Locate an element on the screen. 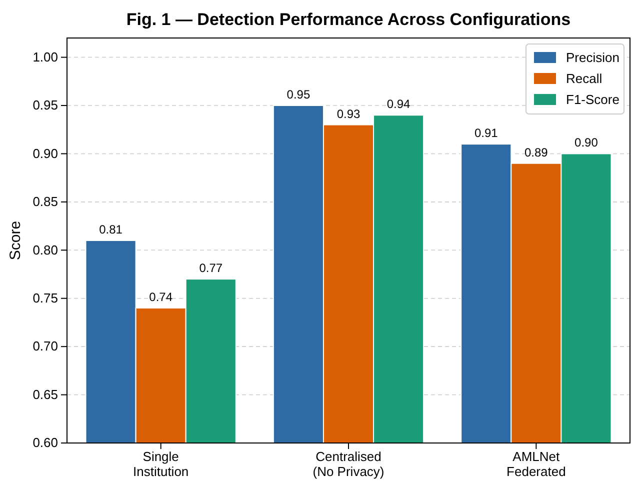 This screenshot has width=632, height=497. y-tick-label: 0.85 is located at coordinates (45, 202).